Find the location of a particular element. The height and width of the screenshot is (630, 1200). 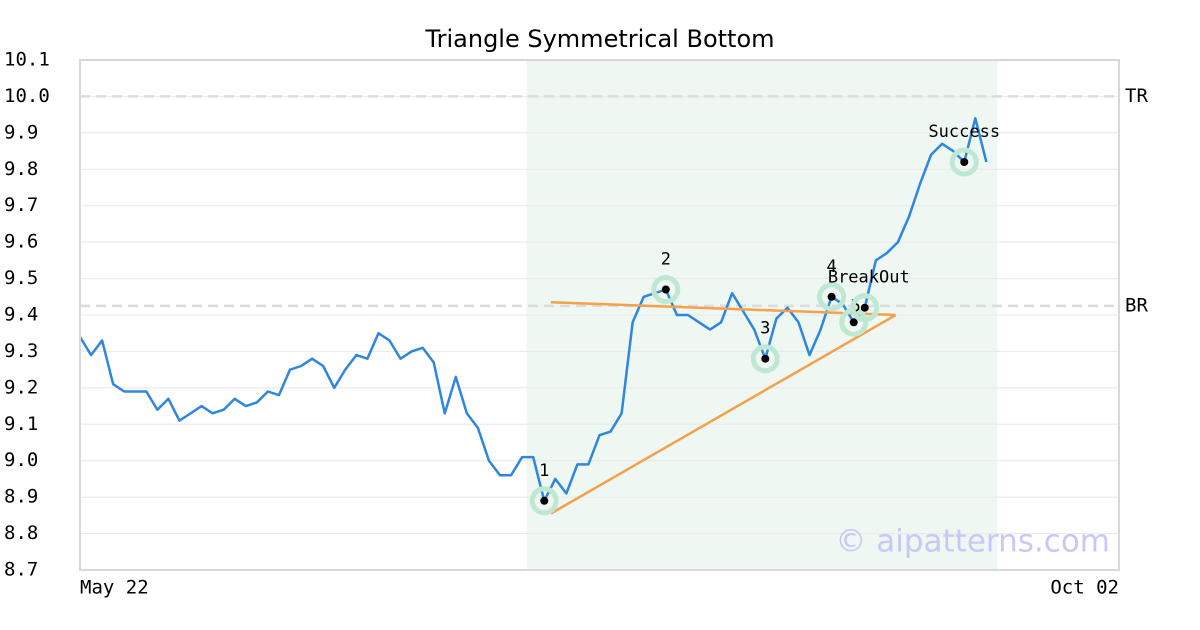

level-label: BR is located at coordinates (1136, 305).